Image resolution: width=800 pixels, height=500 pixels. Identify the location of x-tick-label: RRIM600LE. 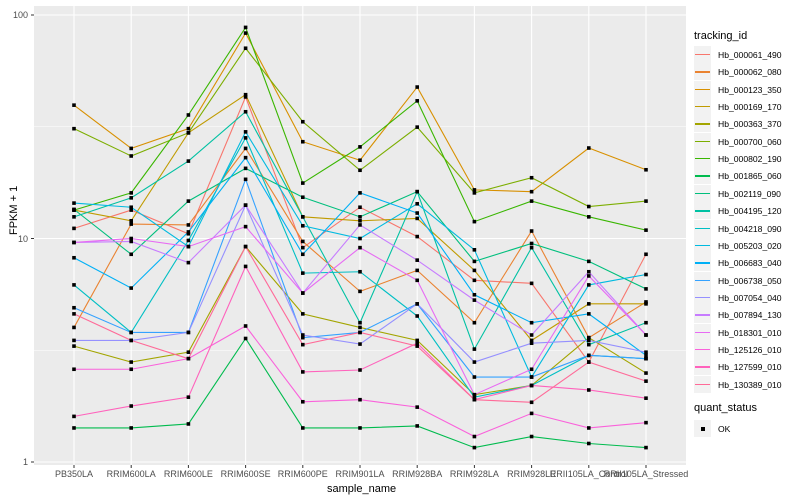
(188, 474).